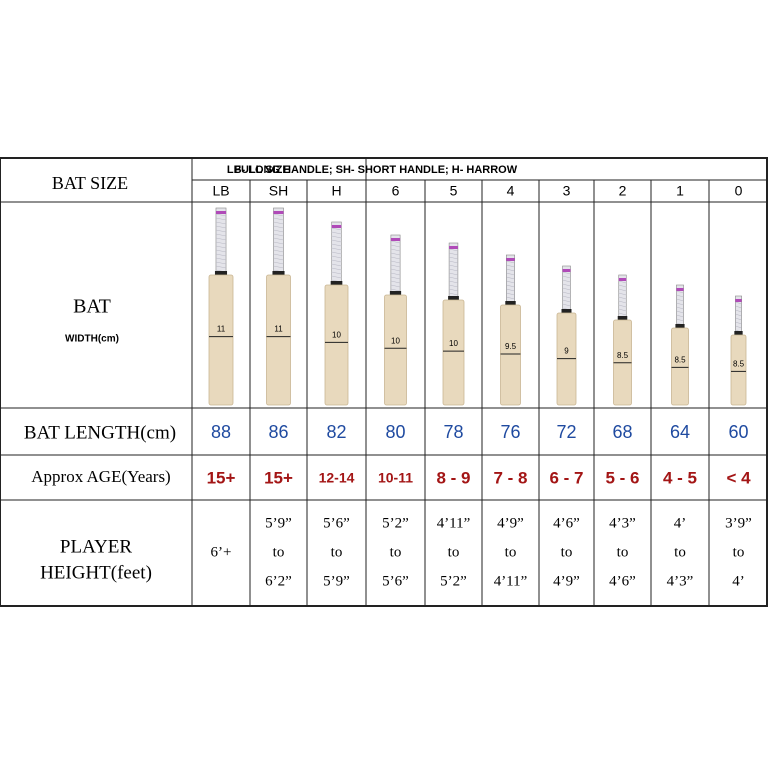  I want to click on player-height: 3’9”, so click(738, 523).